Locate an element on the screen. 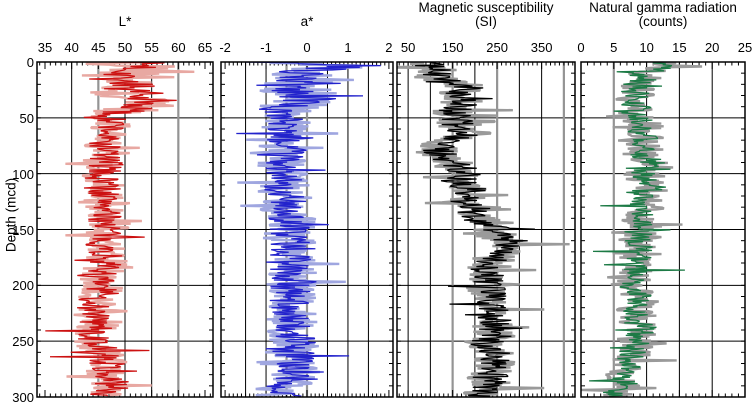 The width and height of the screenshot is (753, 410). x-tick-label-magnetic-susceptibility: 350 is located at coordinates (541, 47).